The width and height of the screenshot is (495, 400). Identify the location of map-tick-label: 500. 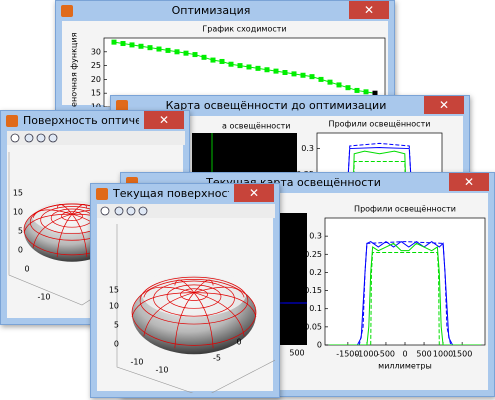
(296, 353).